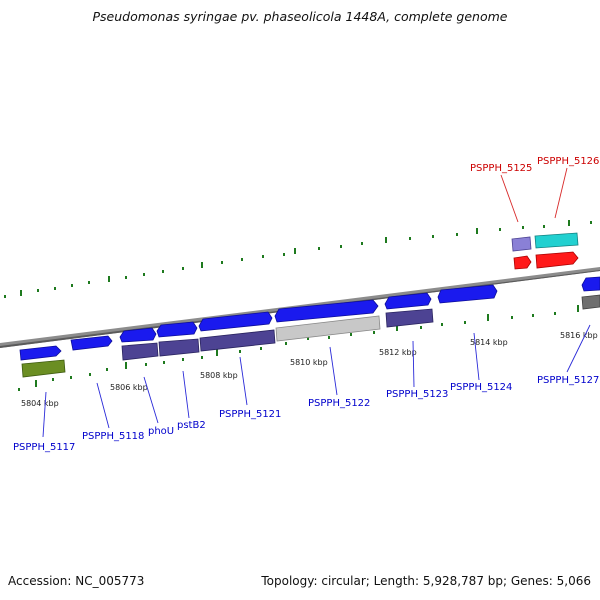 This screenshot has width=600, height=600. I want to click on forward-genes, so click(309, 318).